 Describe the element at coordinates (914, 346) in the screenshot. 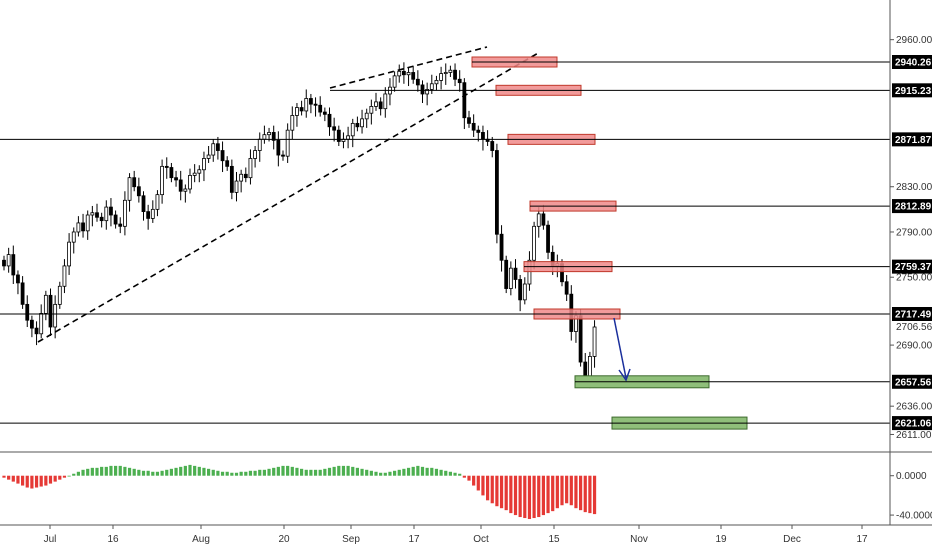

I see `y-tick-label: 2690.00` at that location.